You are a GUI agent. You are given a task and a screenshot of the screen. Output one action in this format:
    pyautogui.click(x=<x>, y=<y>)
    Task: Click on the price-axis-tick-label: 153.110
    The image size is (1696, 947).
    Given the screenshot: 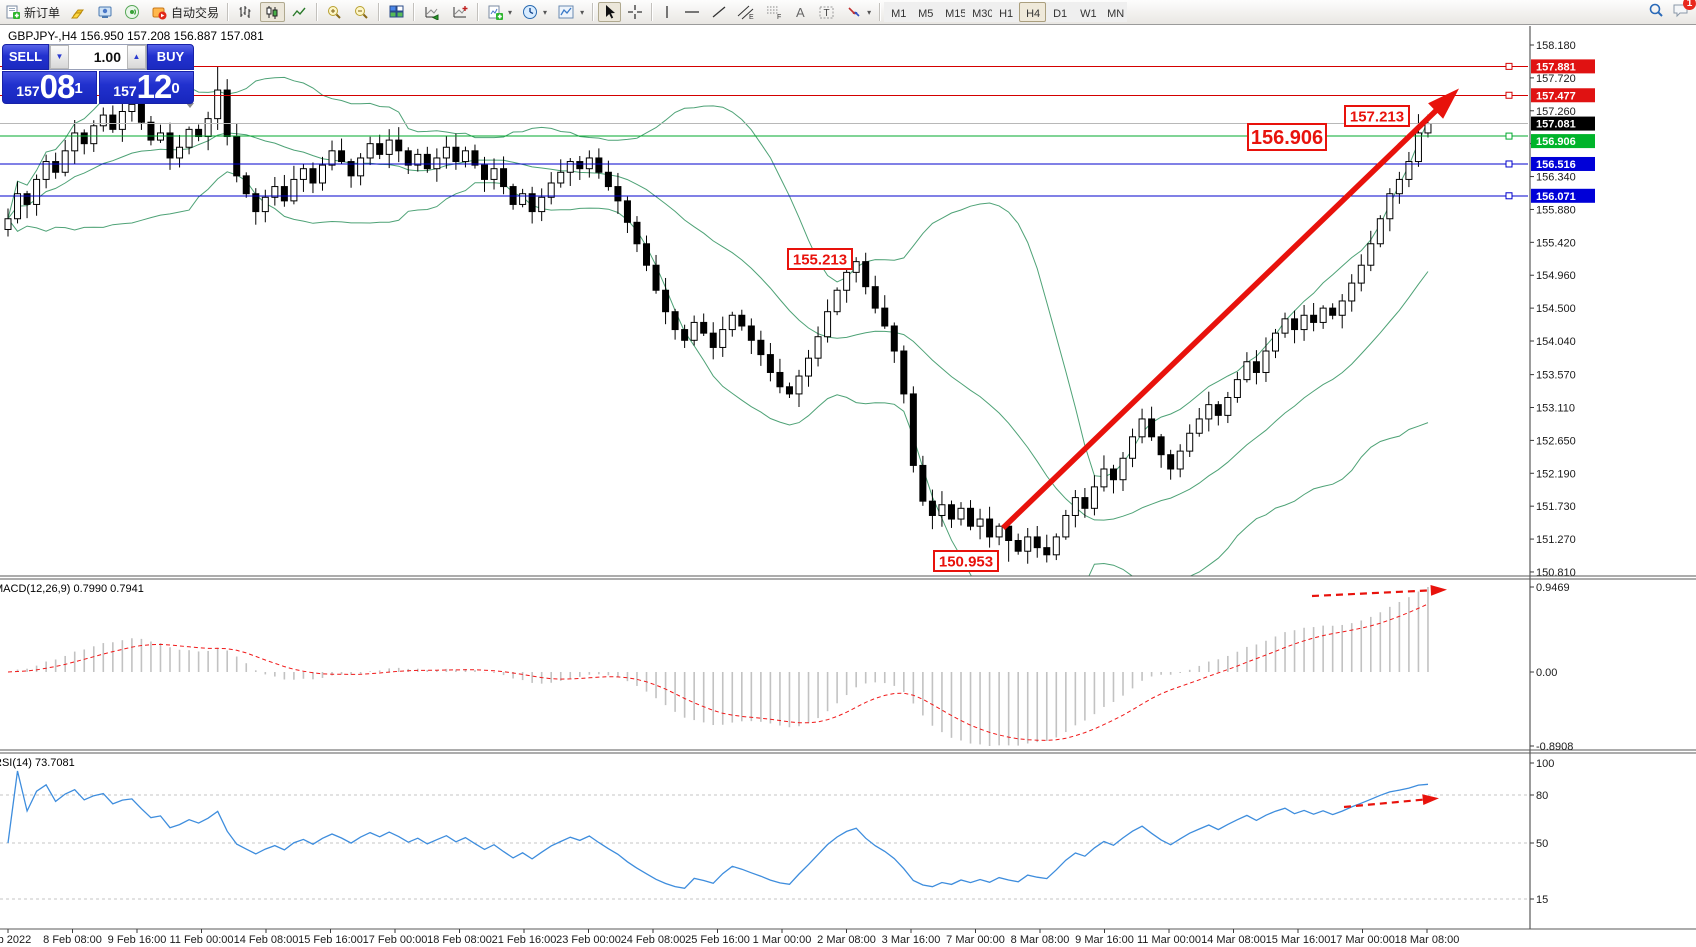 What is the action you would take?
    pyautogui.click(x=1555, y=409)
    